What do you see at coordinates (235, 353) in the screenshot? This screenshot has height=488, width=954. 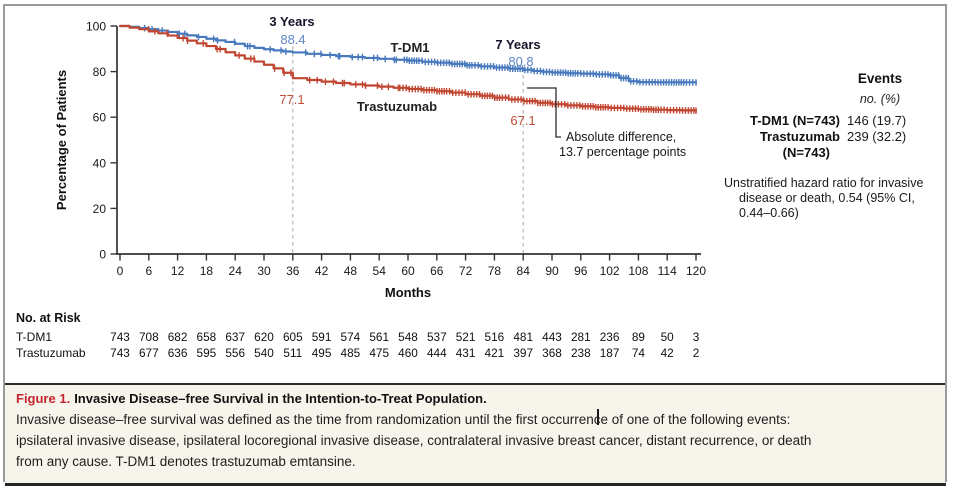 I see `at-risk-value: 556` at bounding box center [235, 353].